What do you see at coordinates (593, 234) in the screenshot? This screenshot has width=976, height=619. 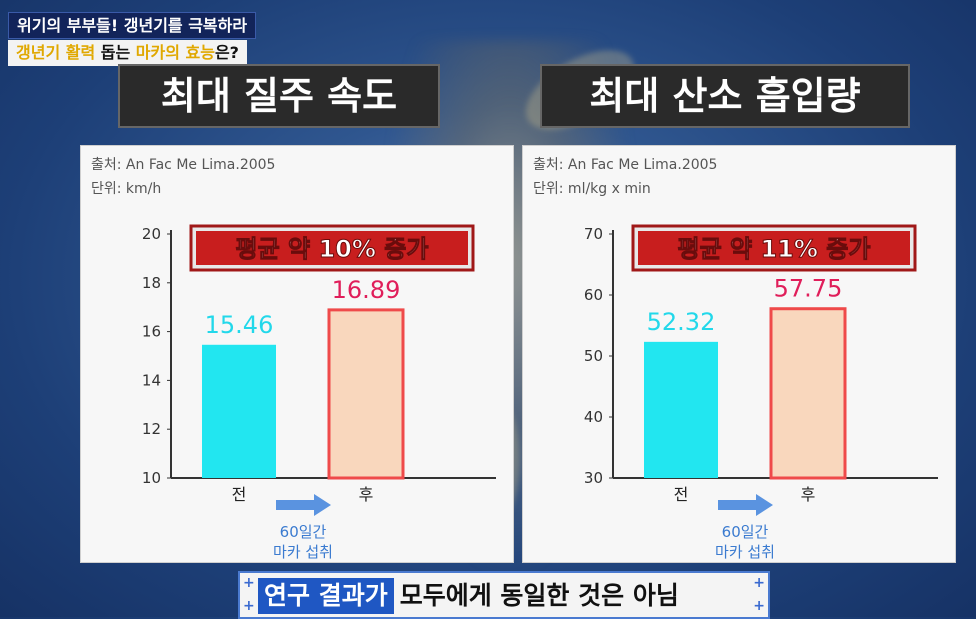 I see `y-tick-label: 70` at bounding box center [593, 234].